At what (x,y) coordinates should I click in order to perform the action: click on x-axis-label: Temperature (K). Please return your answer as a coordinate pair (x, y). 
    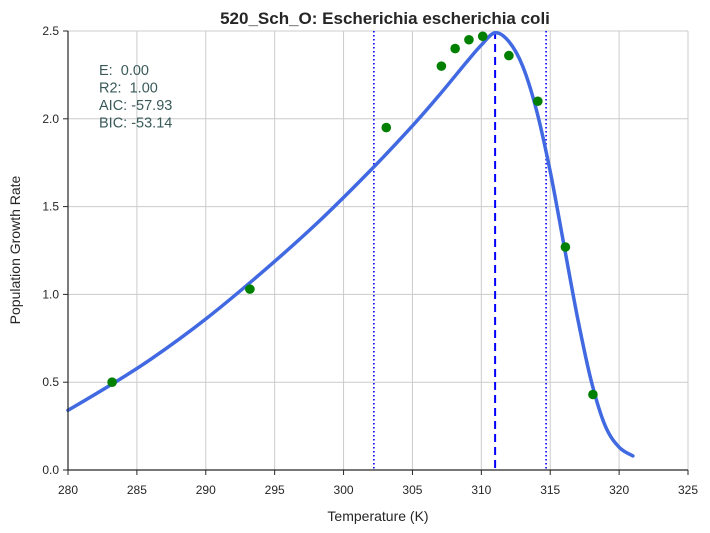
    Looking at the image, I should click on (377, 516).